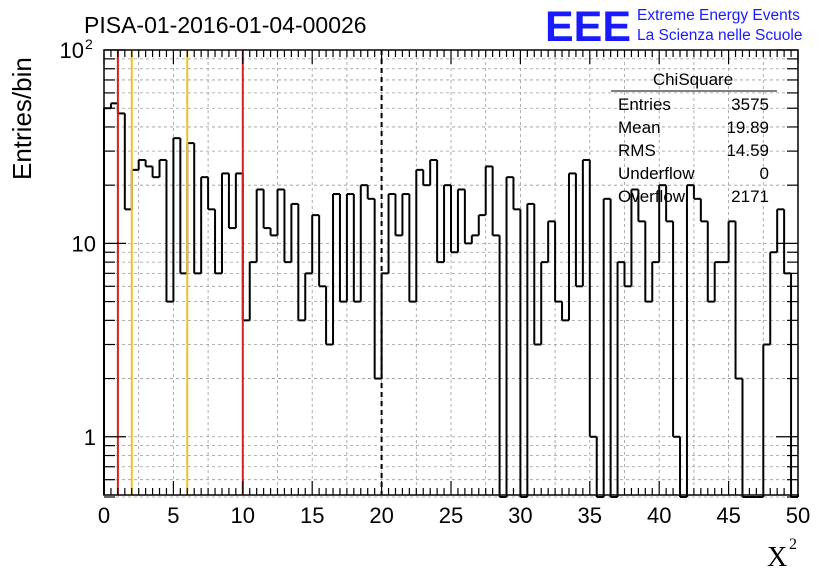  I want to click on stats-row-value: 19.89, so click(747, 127).